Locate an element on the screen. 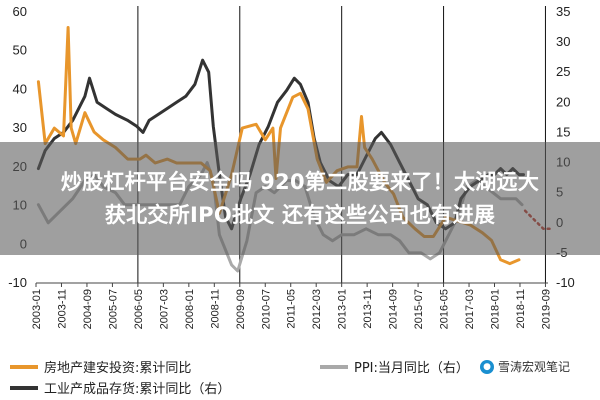 The width and height of the screenshot is (600, 400). x-tick-label: 2013-11 is located at coordinates (368, 309).